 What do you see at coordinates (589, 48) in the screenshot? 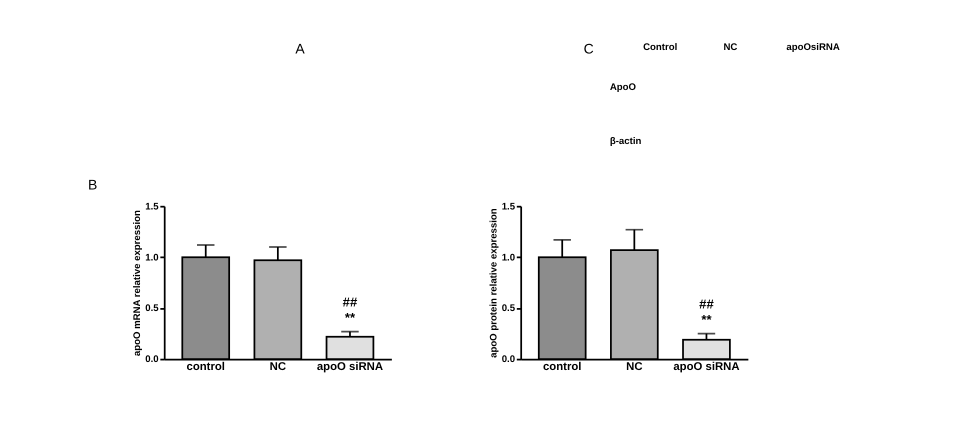
I see `text: C` at bounding box center [589, 48].